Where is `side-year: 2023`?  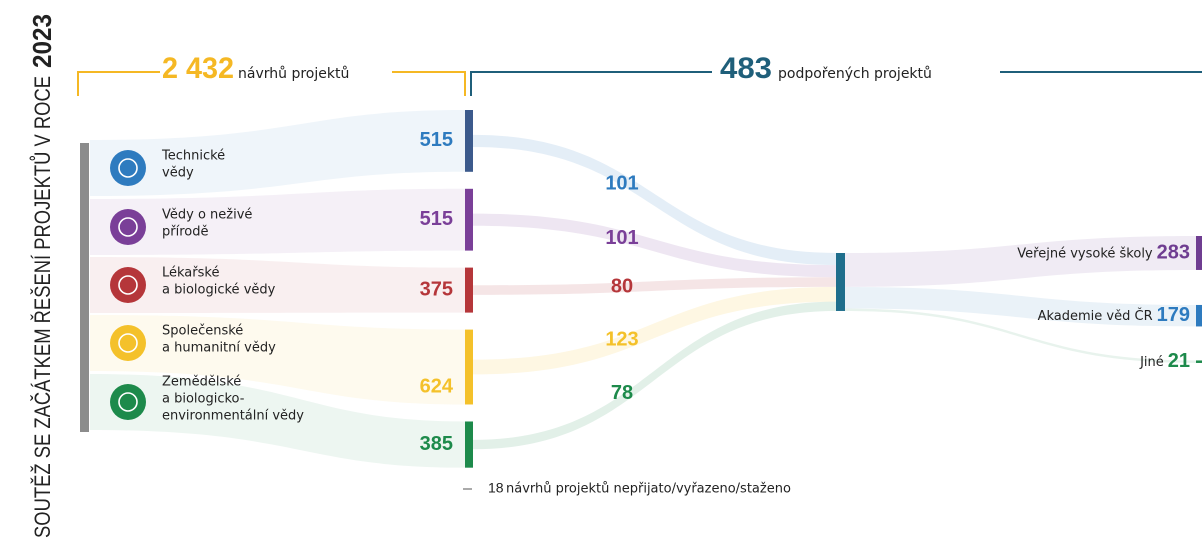
side-year: 2023 is located at coordinates (42, 41).